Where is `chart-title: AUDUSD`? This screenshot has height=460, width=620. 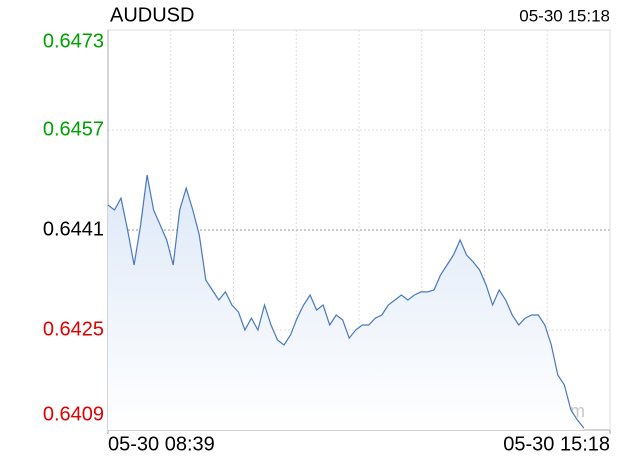
chart-title: AUDUSD is located at coordinates (152, 15).